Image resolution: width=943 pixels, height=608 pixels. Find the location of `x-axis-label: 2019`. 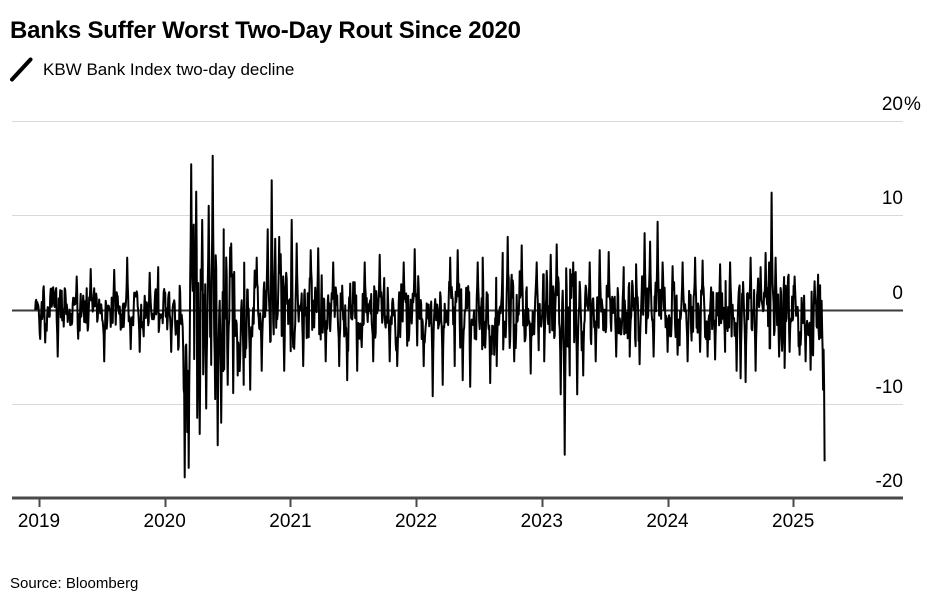

x-axis-label: 2019 is located at coordinates (39, 521).